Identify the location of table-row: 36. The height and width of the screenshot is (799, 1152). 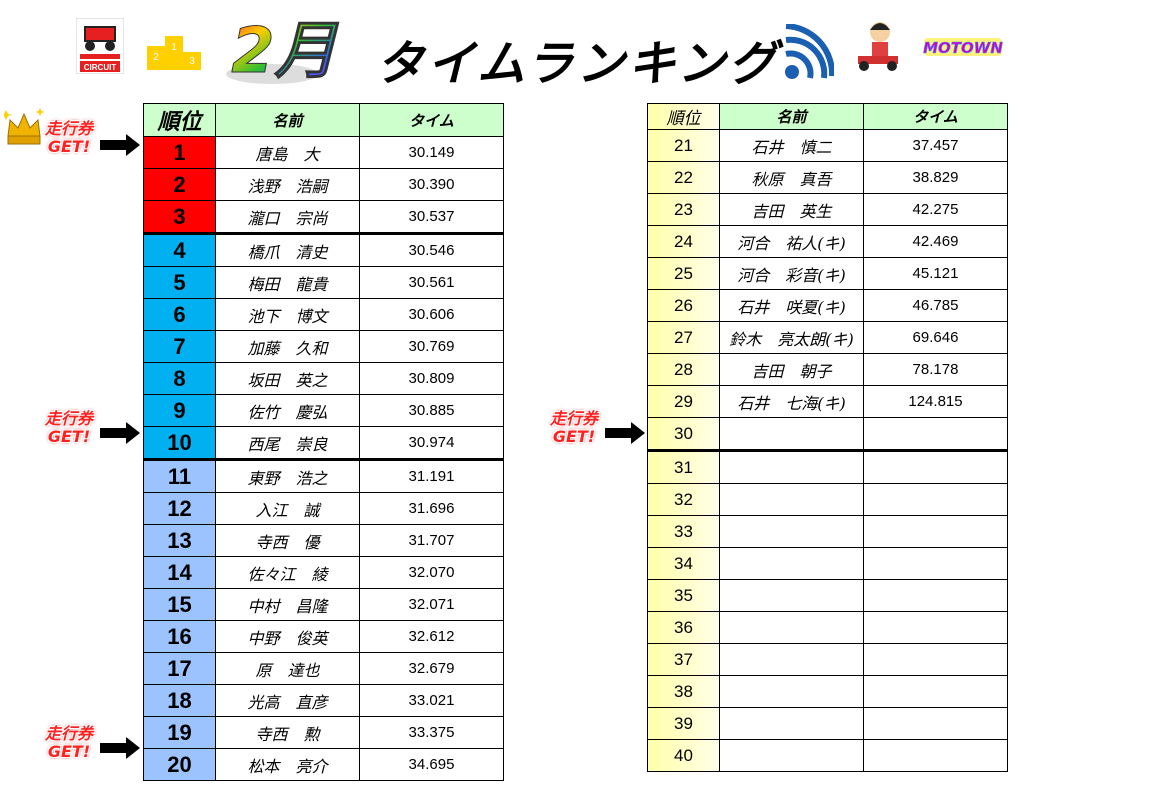
(827, 627).